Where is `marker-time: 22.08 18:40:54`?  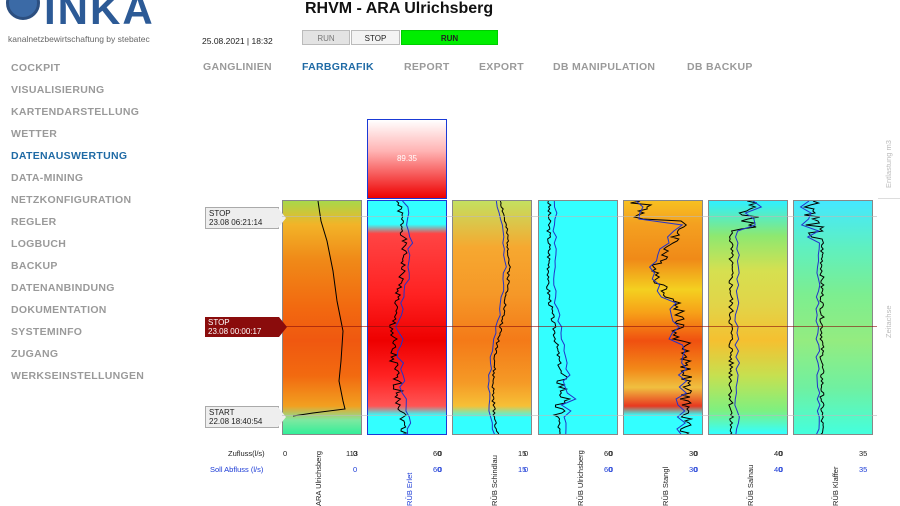
marker-time: 22.08 18:40:54 is located at coordinates (236, 421).